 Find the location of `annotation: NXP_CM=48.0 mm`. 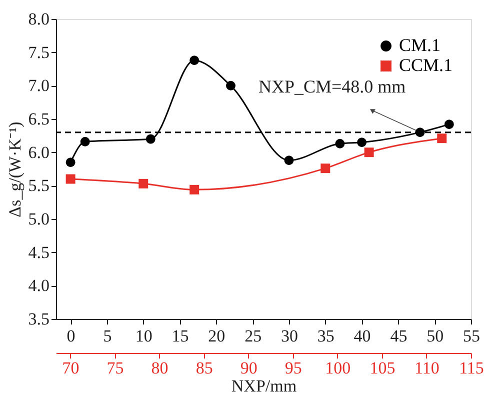

annotation: NXP_CM=48.0 mm is located at coordinates (332, 86).